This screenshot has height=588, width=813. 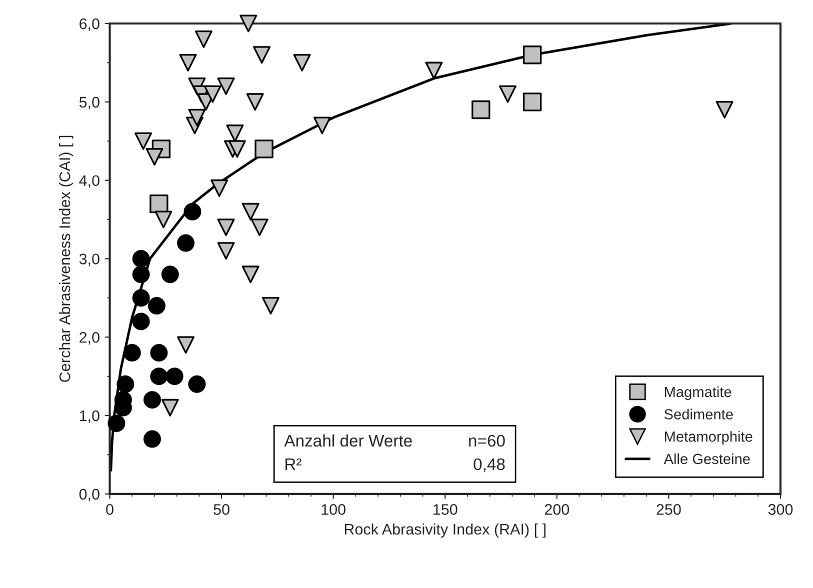 I want to click on annotation: n=60, so click(x=487, y=440).